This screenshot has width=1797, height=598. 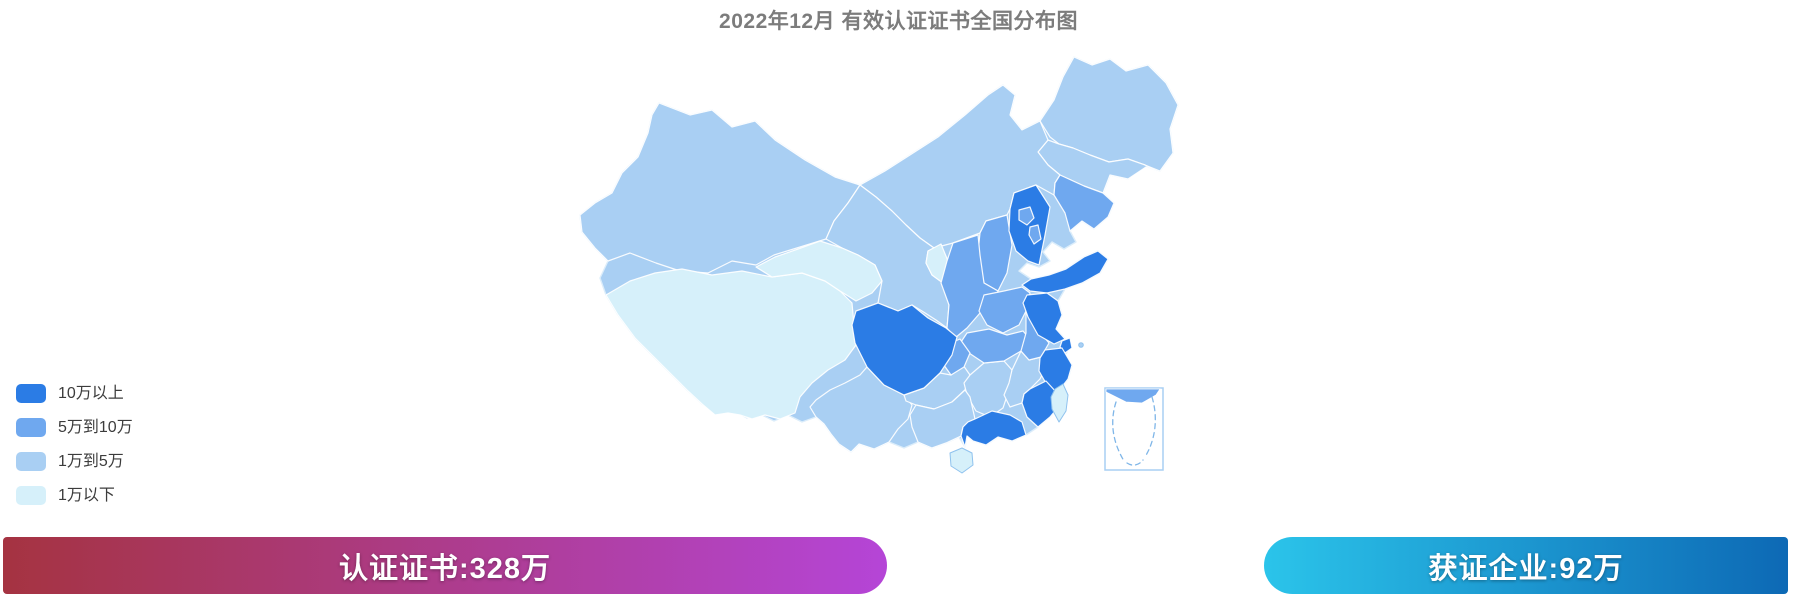 I want to click on nine-dash-line-right, so click(x=1150, y=427).